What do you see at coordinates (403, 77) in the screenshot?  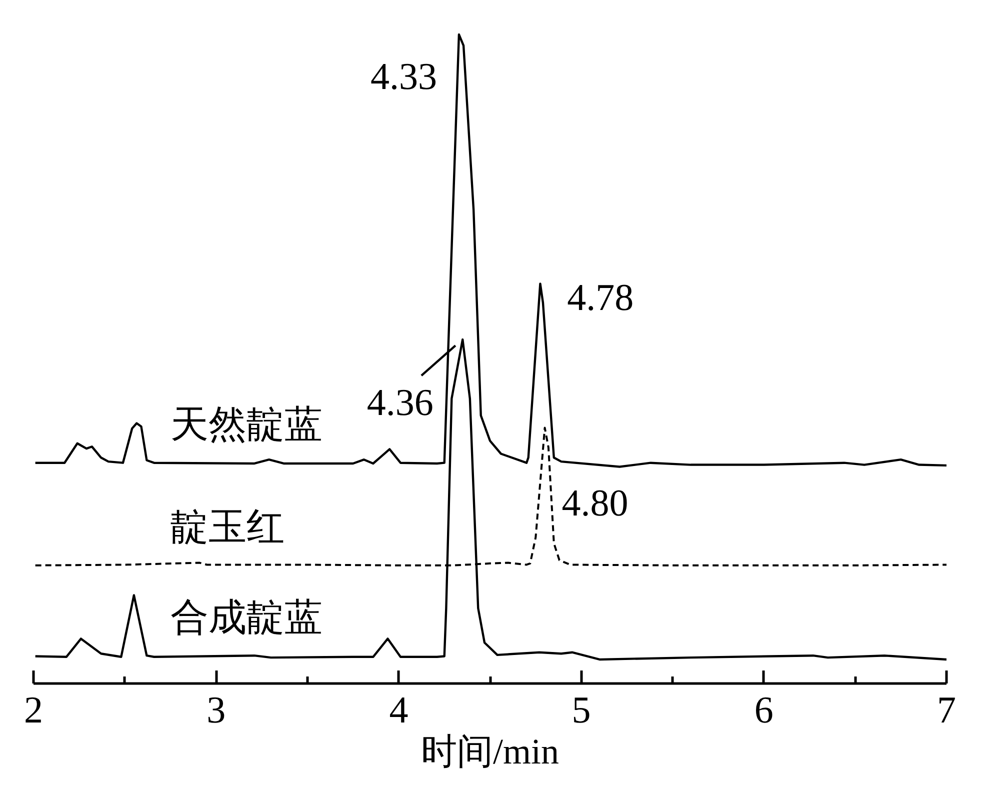 I see `annotation: 4.33` at bounding box center [403, 77].